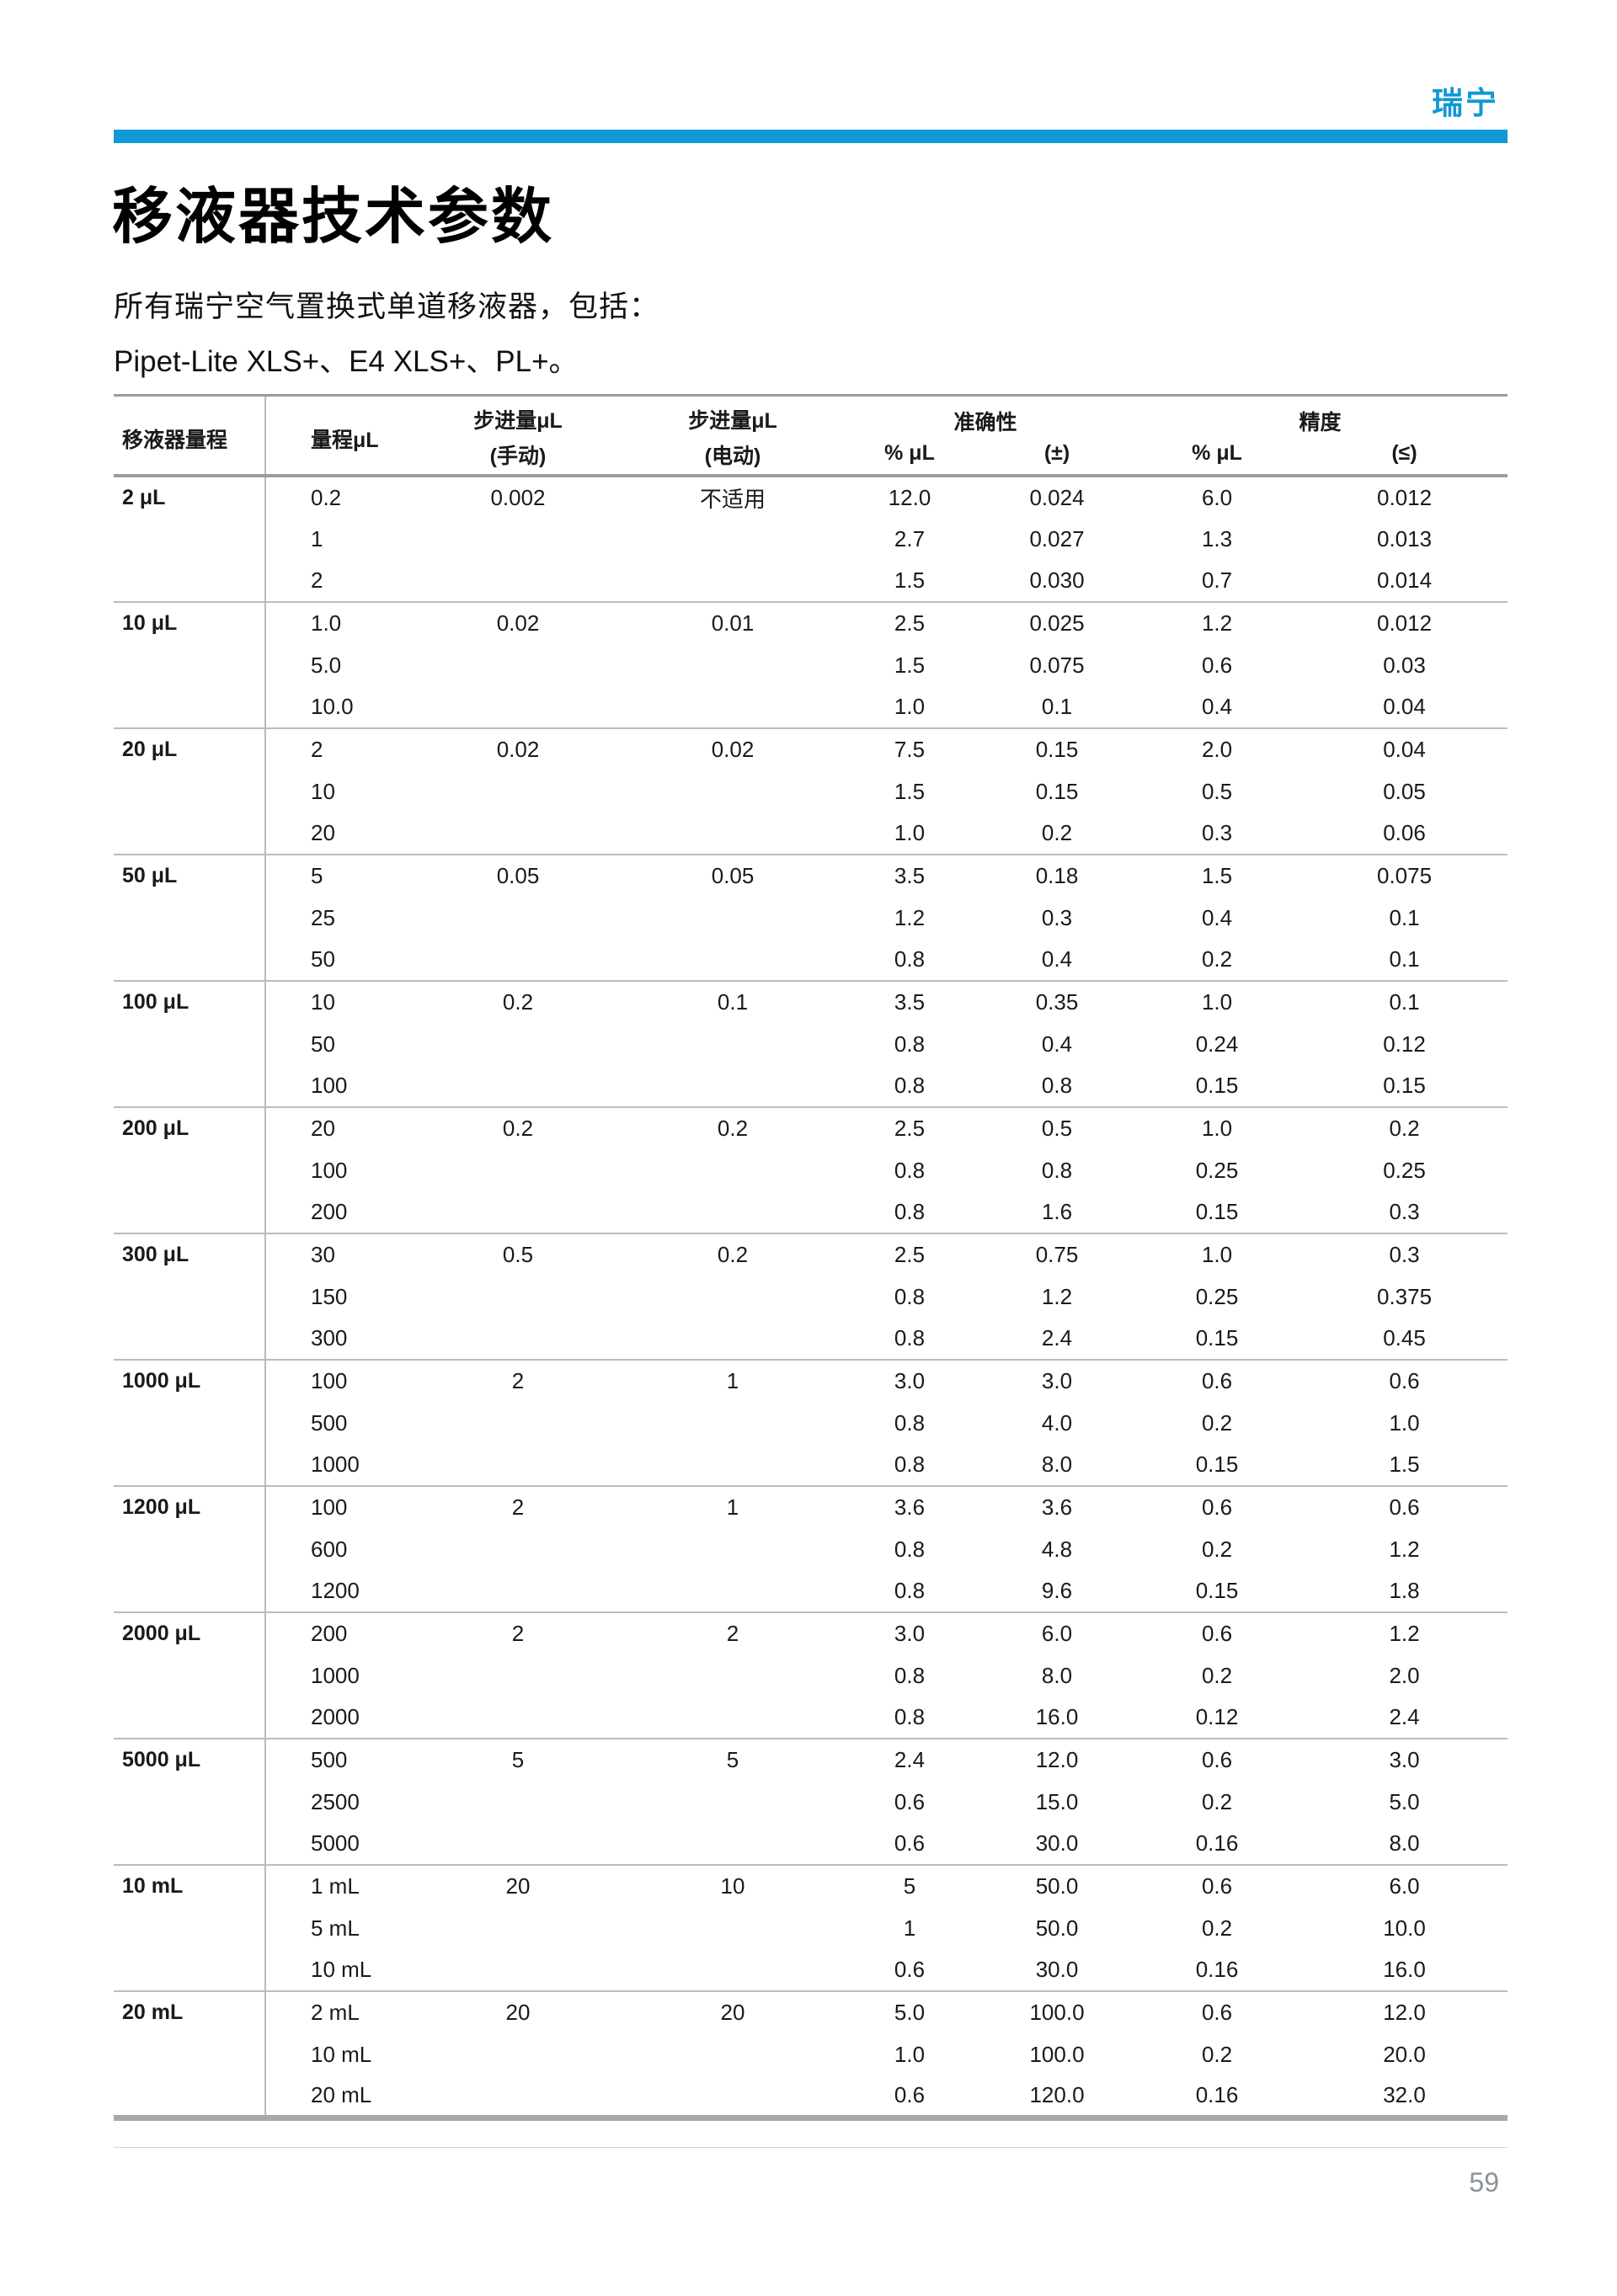  What do you see at coordinates (1057, 1001) in the screenshot?
I see `accuracy-abs-cell: 0.35` at bounding box center [1057, 1001].